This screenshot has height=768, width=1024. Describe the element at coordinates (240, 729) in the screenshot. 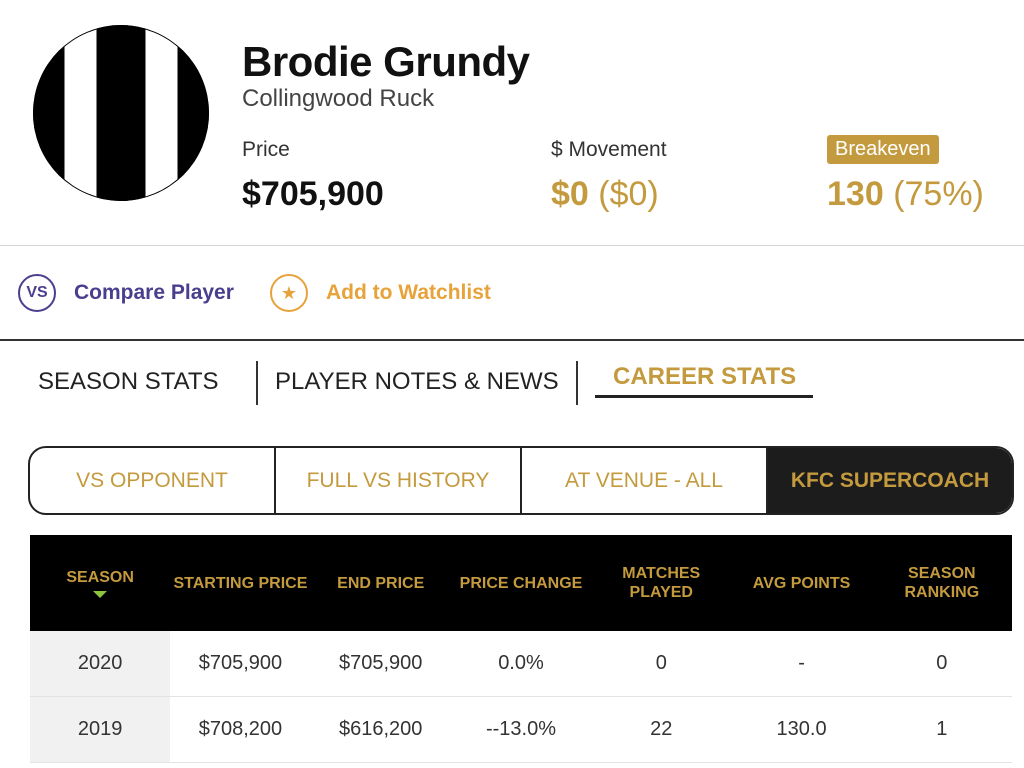

I see `cell-starting-price: $708,200` at that location.